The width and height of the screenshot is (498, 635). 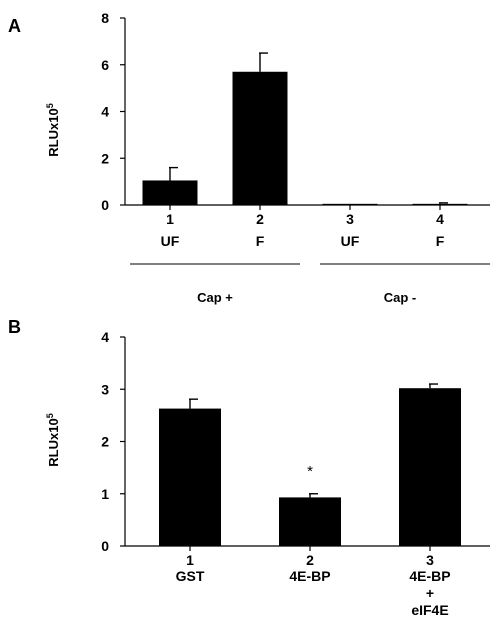 I want to click on panel-b-y-axis-label-exponent: 5, so click(x=50, y=415).